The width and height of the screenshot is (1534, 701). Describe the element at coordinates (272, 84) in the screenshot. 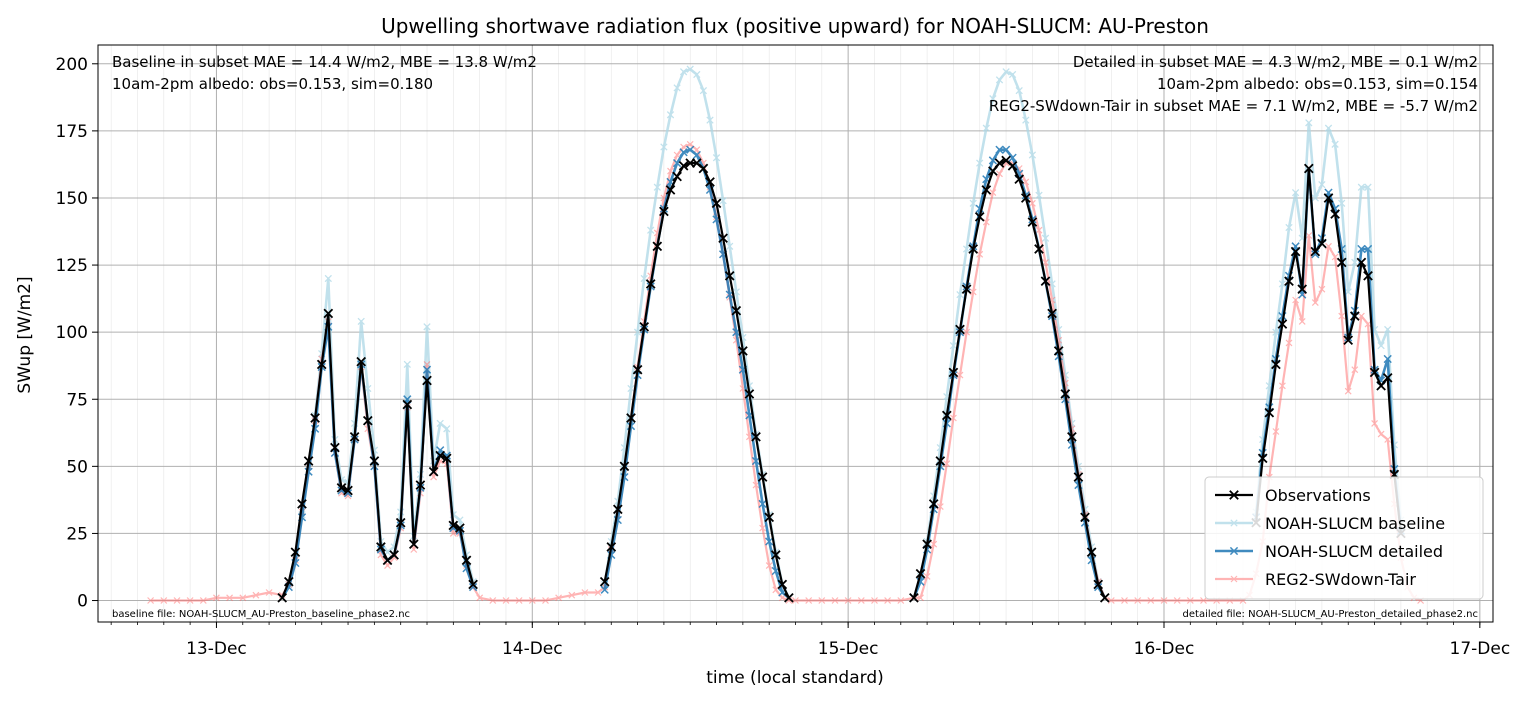

I see `baseline-albedo-annotation: 10am-2pm albedo: obs=0.153, sim=0.180` at that location.